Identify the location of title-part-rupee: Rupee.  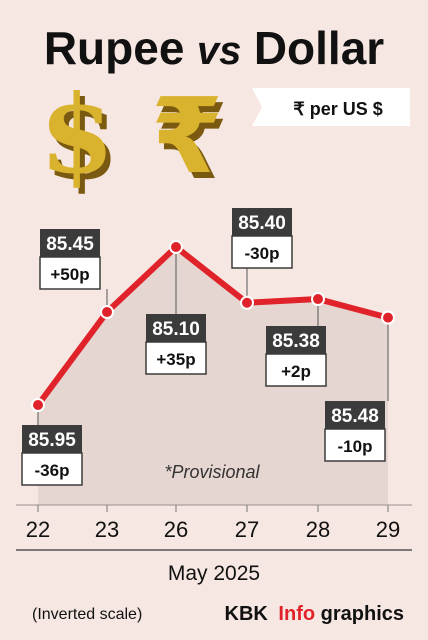
(114, 48).